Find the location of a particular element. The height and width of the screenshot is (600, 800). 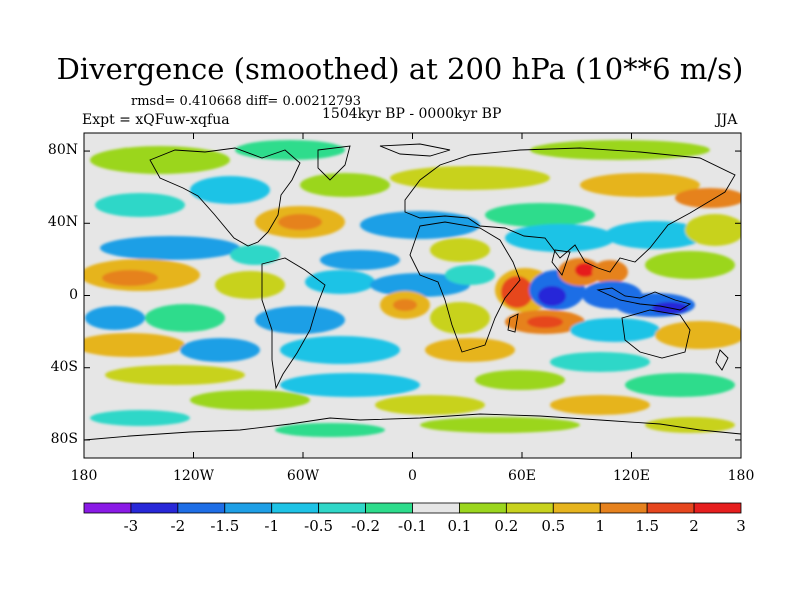

period-label: 1504kyr BP - 0000kyr BP is located at coordinates (412, 114).